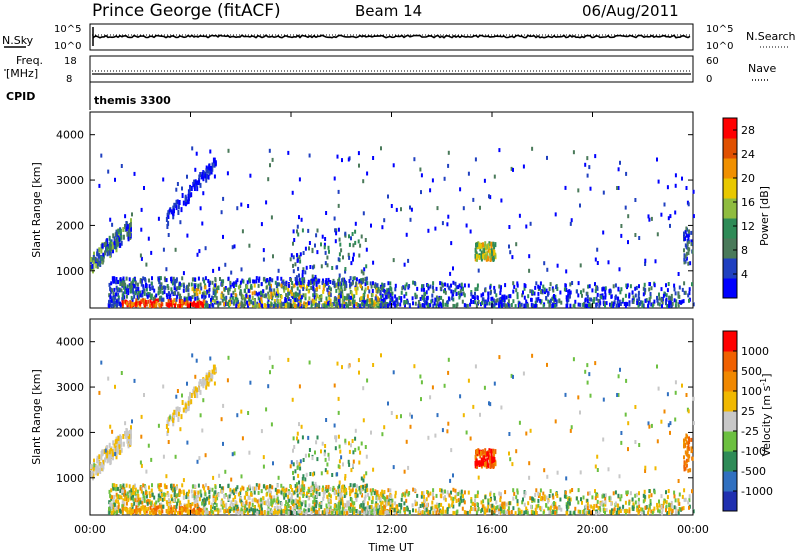 This screenshot has height=554, width=800. I want to click on nsearch-label: N.Search, so click(771, 36).